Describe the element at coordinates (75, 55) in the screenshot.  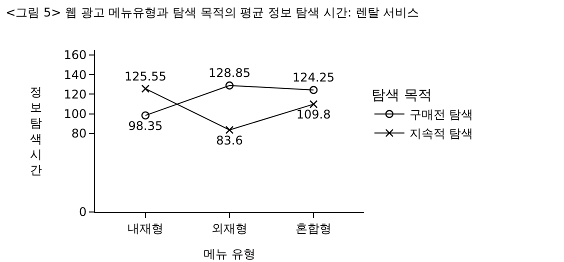
I see `y-tick-label: 160` at that location.